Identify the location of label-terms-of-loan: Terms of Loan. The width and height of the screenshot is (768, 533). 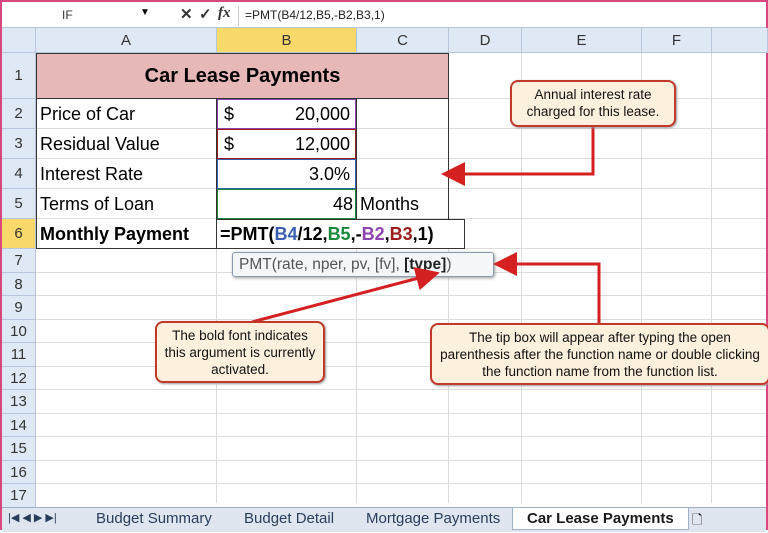
(97, 203).